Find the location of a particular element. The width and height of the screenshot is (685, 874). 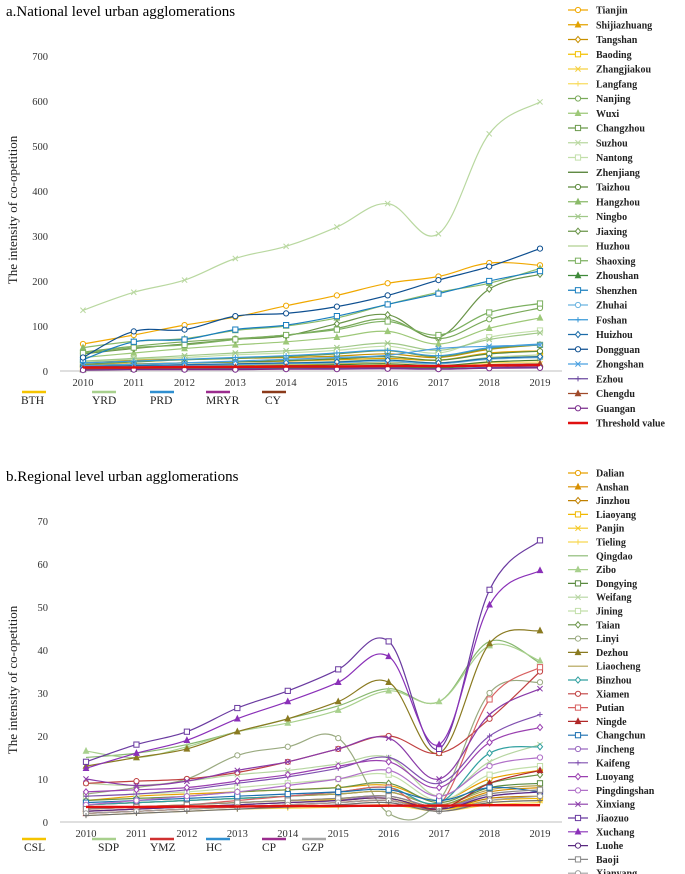

legend-item: Kaifeng is located at coordinates (599, 763).